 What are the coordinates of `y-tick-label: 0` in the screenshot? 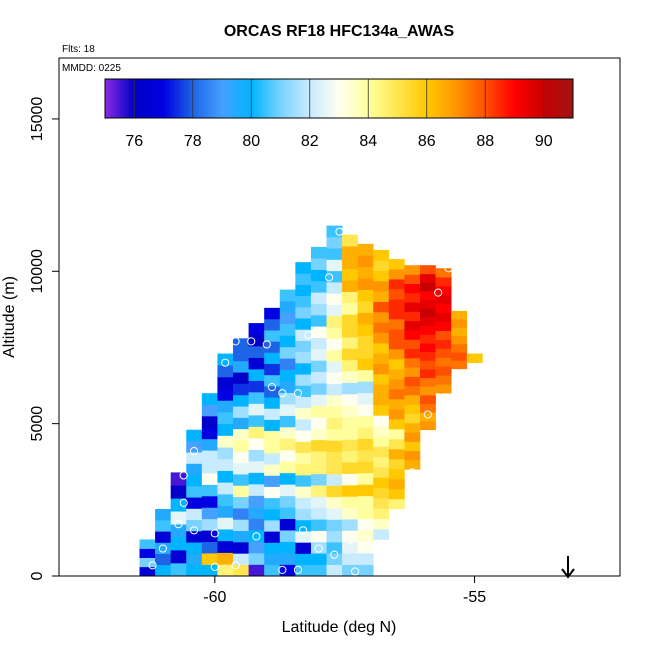 It's located at (37, 575).